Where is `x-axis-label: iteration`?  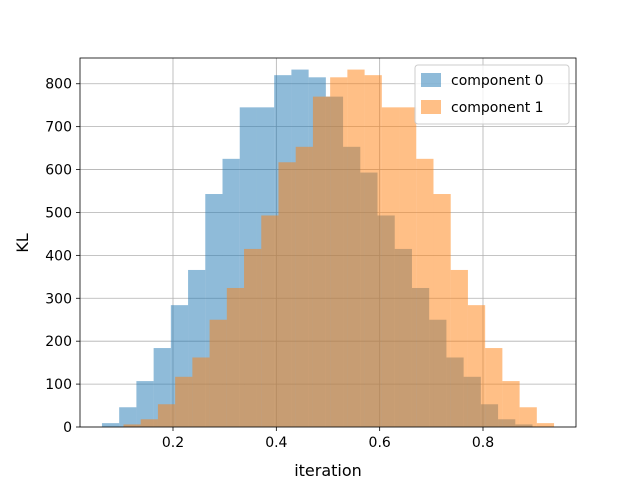
x-axis-label: iteration is located at coordinates (328, 470).